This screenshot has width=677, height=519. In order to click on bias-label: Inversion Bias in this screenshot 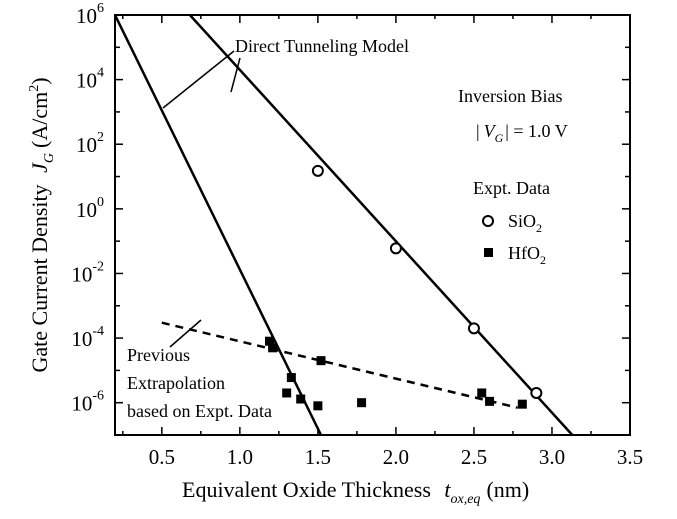, I will do `click(510, 96)`.